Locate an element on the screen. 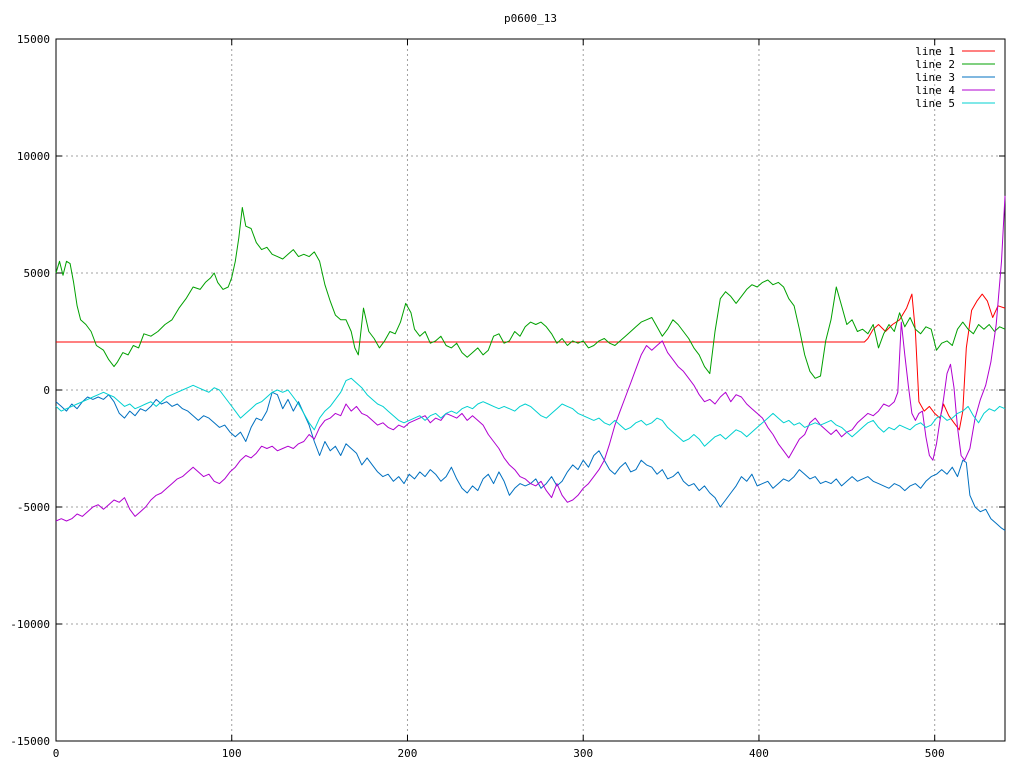  y-tick-label: -10000 is located at coordinates (30, 624).